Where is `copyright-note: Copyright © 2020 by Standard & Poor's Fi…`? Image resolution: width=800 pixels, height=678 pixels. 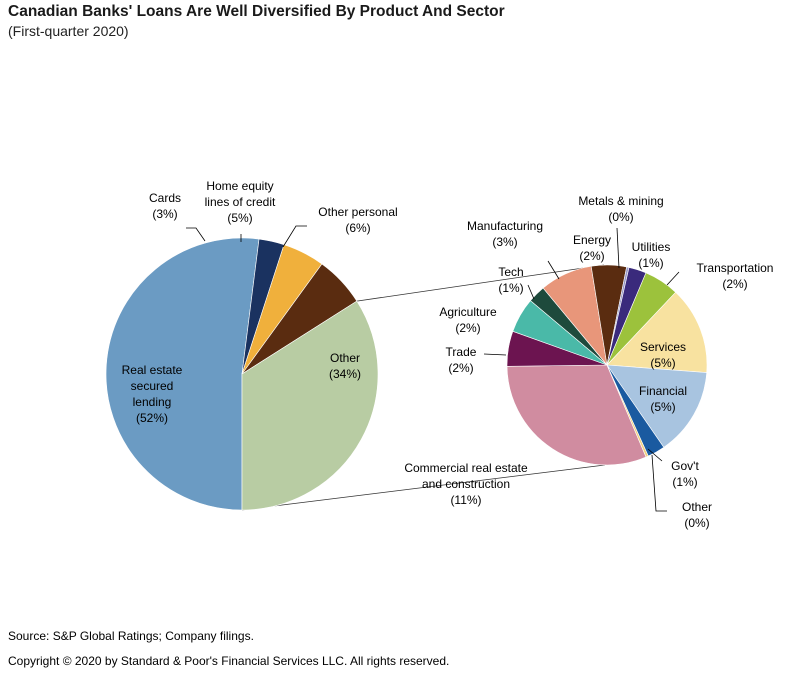
copyright-note: Copyright © 2020 by Standard & Poor's Fi… is located at coordinates (229, 661).